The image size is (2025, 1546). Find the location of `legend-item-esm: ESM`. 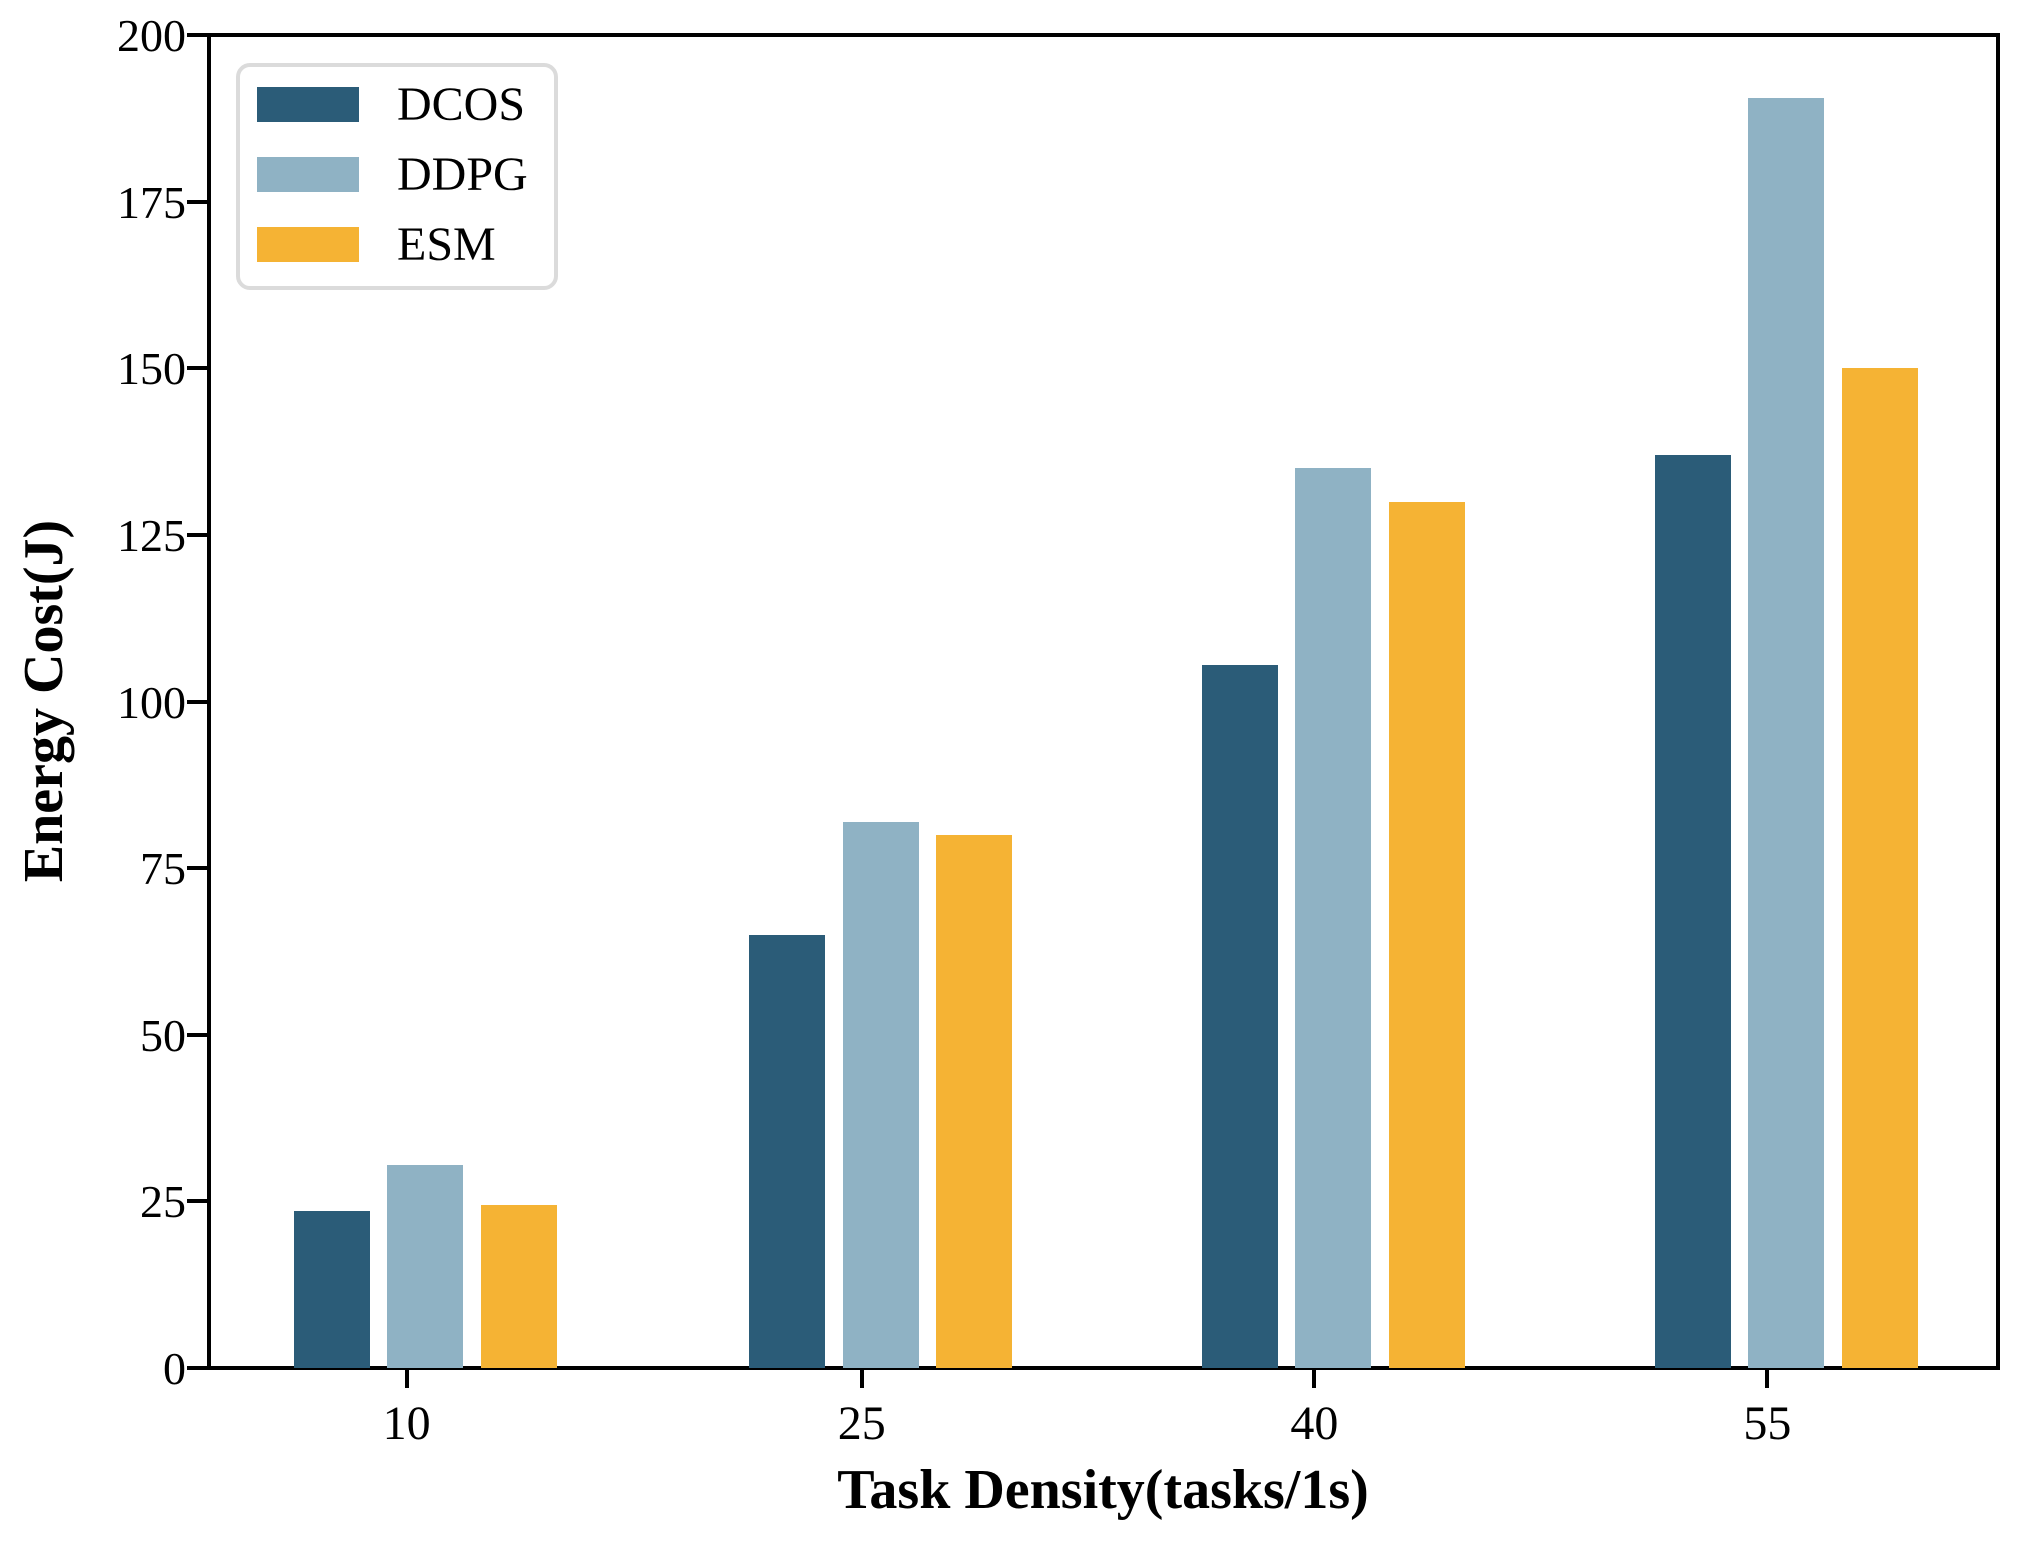

legend-item-esm: ESM is located at coordinates (405, 244).